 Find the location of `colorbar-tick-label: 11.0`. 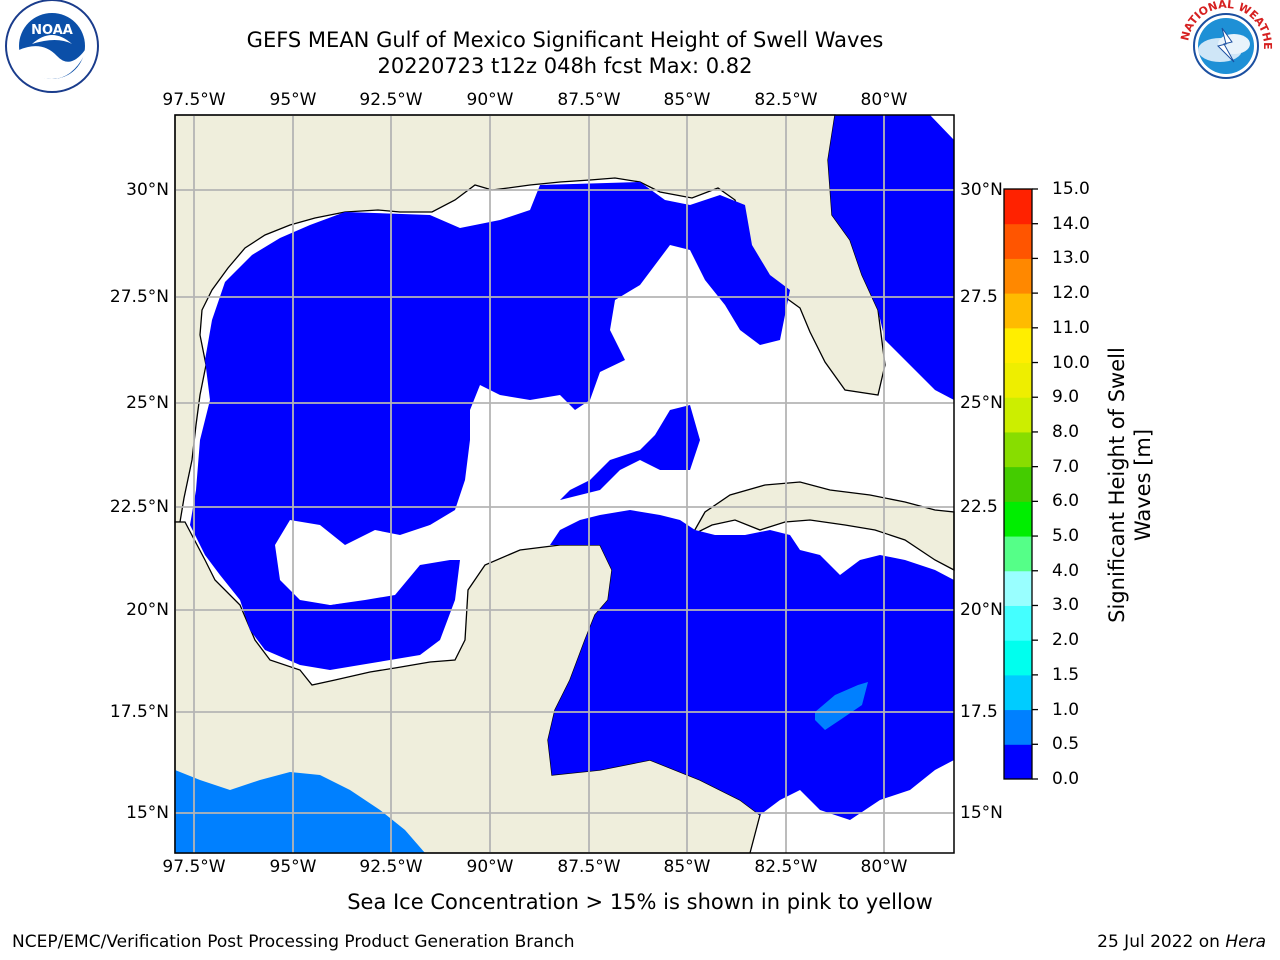

colorbar-tick-label: 11.0 is located at coordinates (1071, 327).